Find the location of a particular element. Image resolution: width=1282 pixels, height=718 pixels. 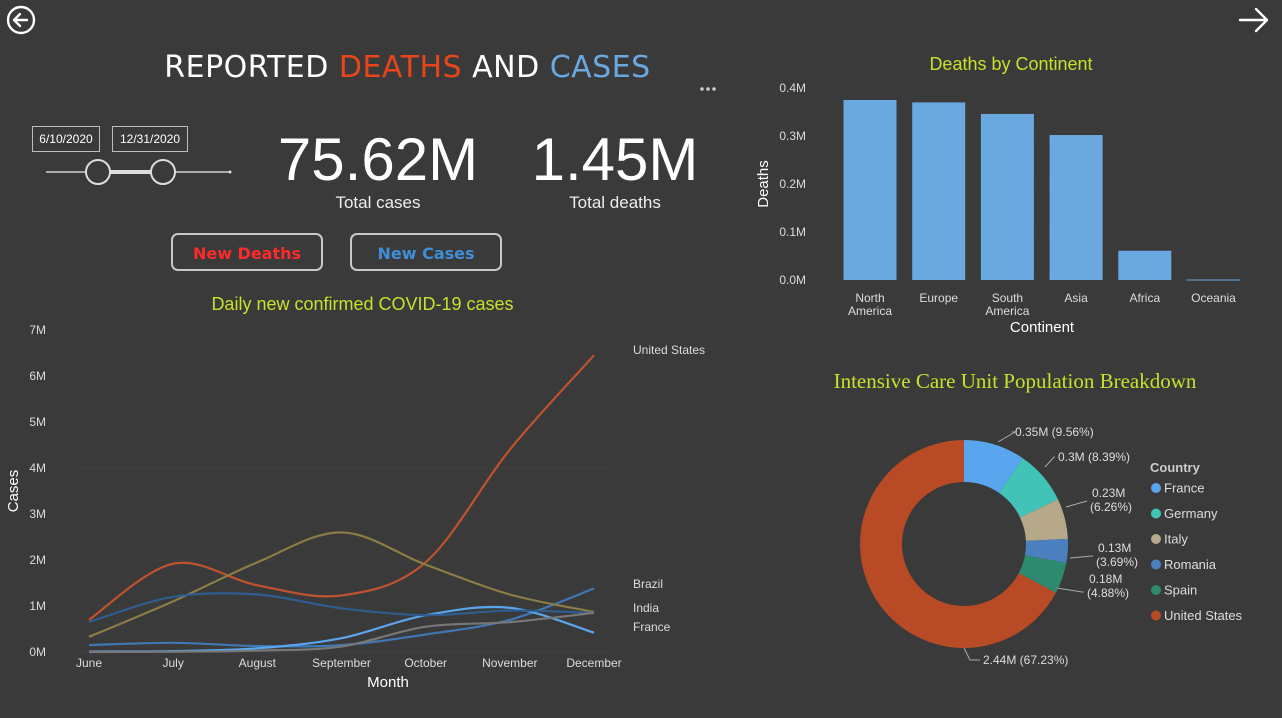

total-cases-label: Total cases is located at coordinates (378, 202).